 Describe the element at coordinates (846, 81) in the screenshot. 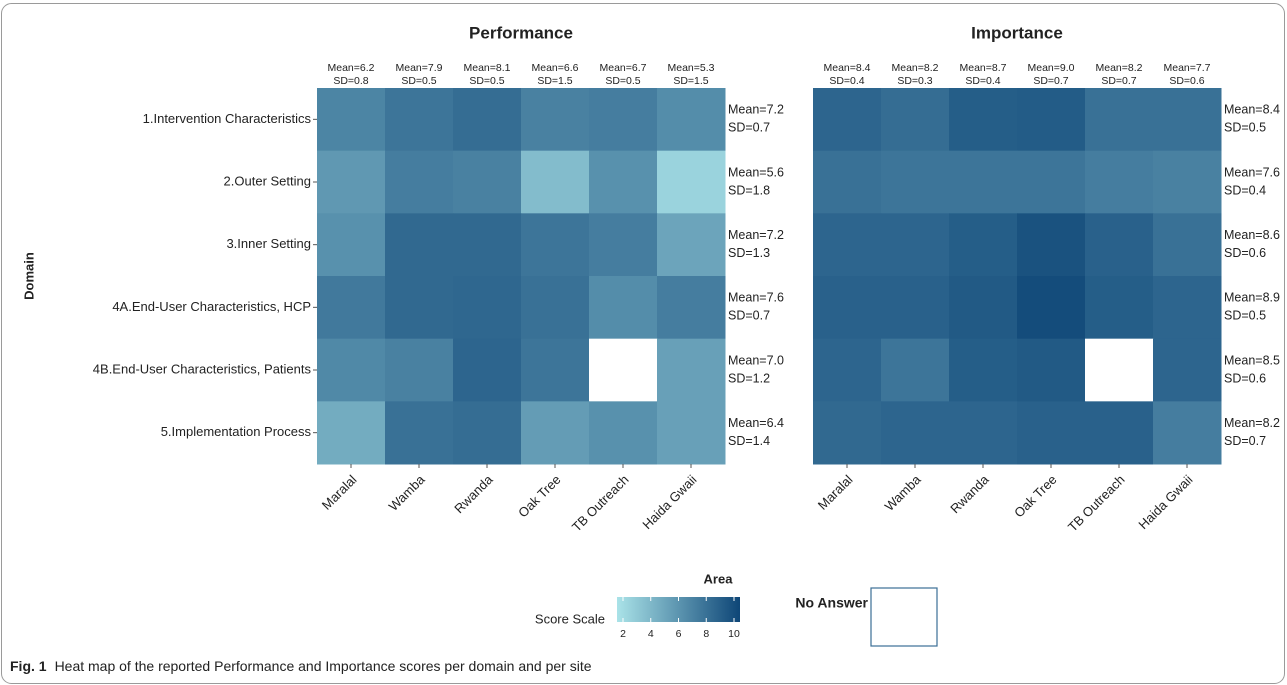

I see `column-stat: SD=0.4` at that location.